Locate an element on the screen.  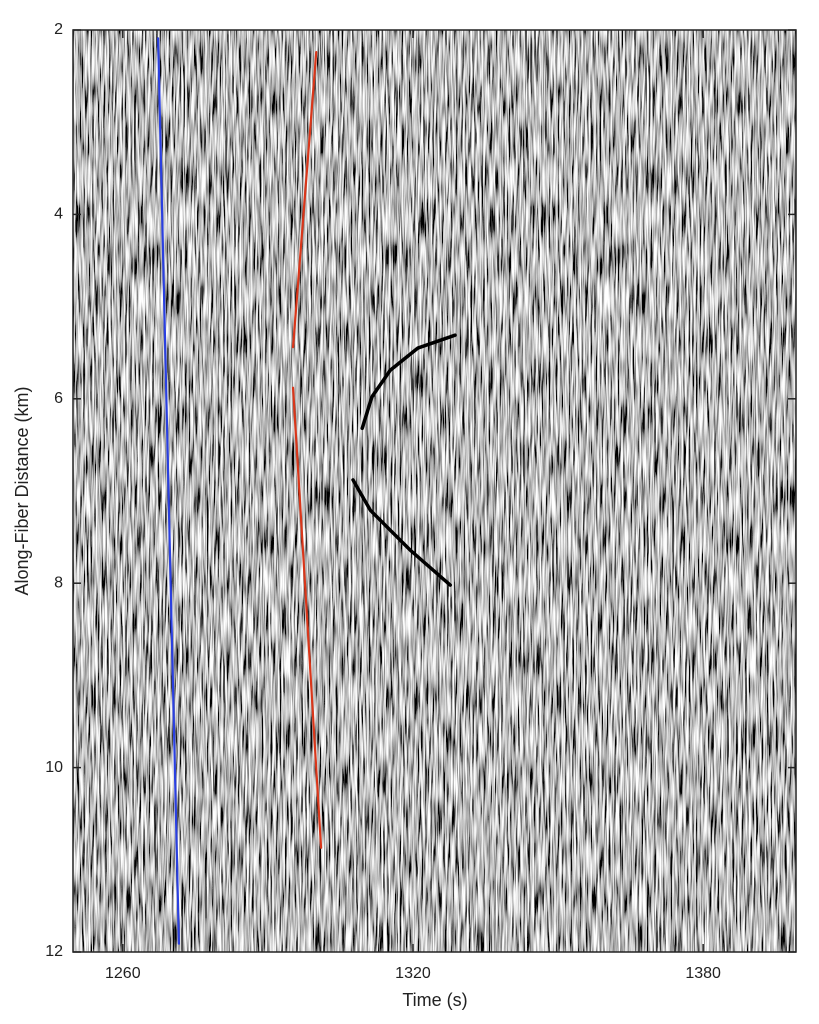
y-tick-label: 2 is located at coordinates (58, 29).